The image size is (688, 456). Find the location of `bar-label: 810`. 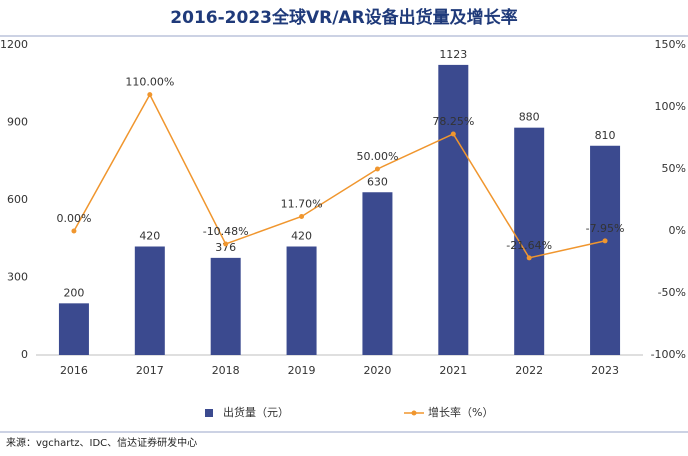

bar-label: 810 is located at coordinates (605, 135).